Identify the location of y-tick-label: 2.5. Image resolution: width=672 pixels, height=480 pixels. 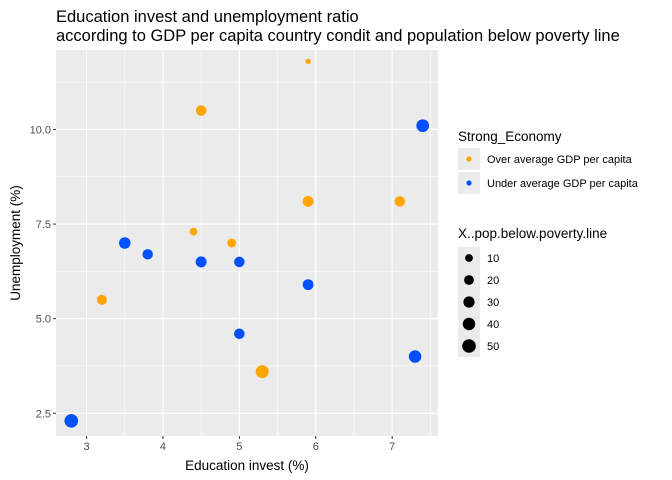
(43, 414).